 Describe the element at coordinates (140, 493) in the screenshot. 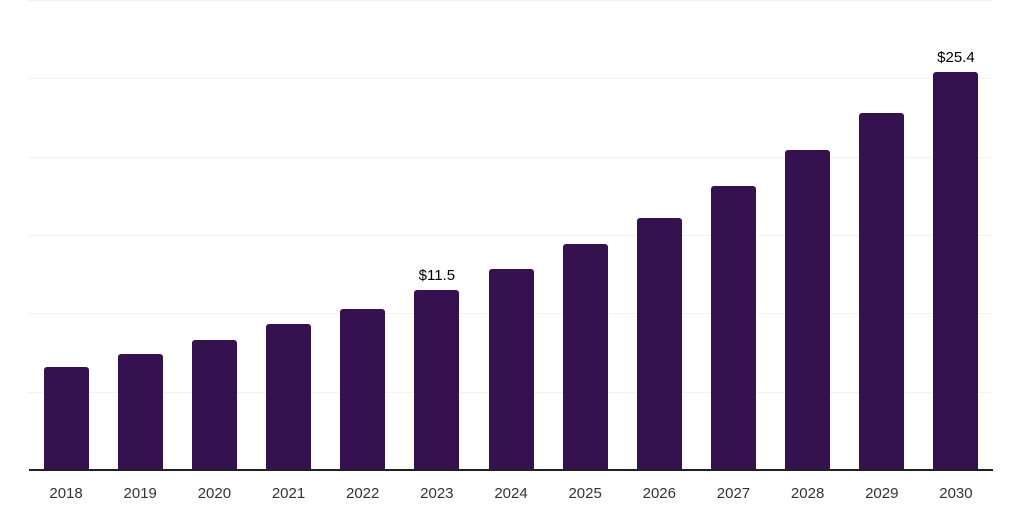

I see `x-tick-2019: 2019` at that location.